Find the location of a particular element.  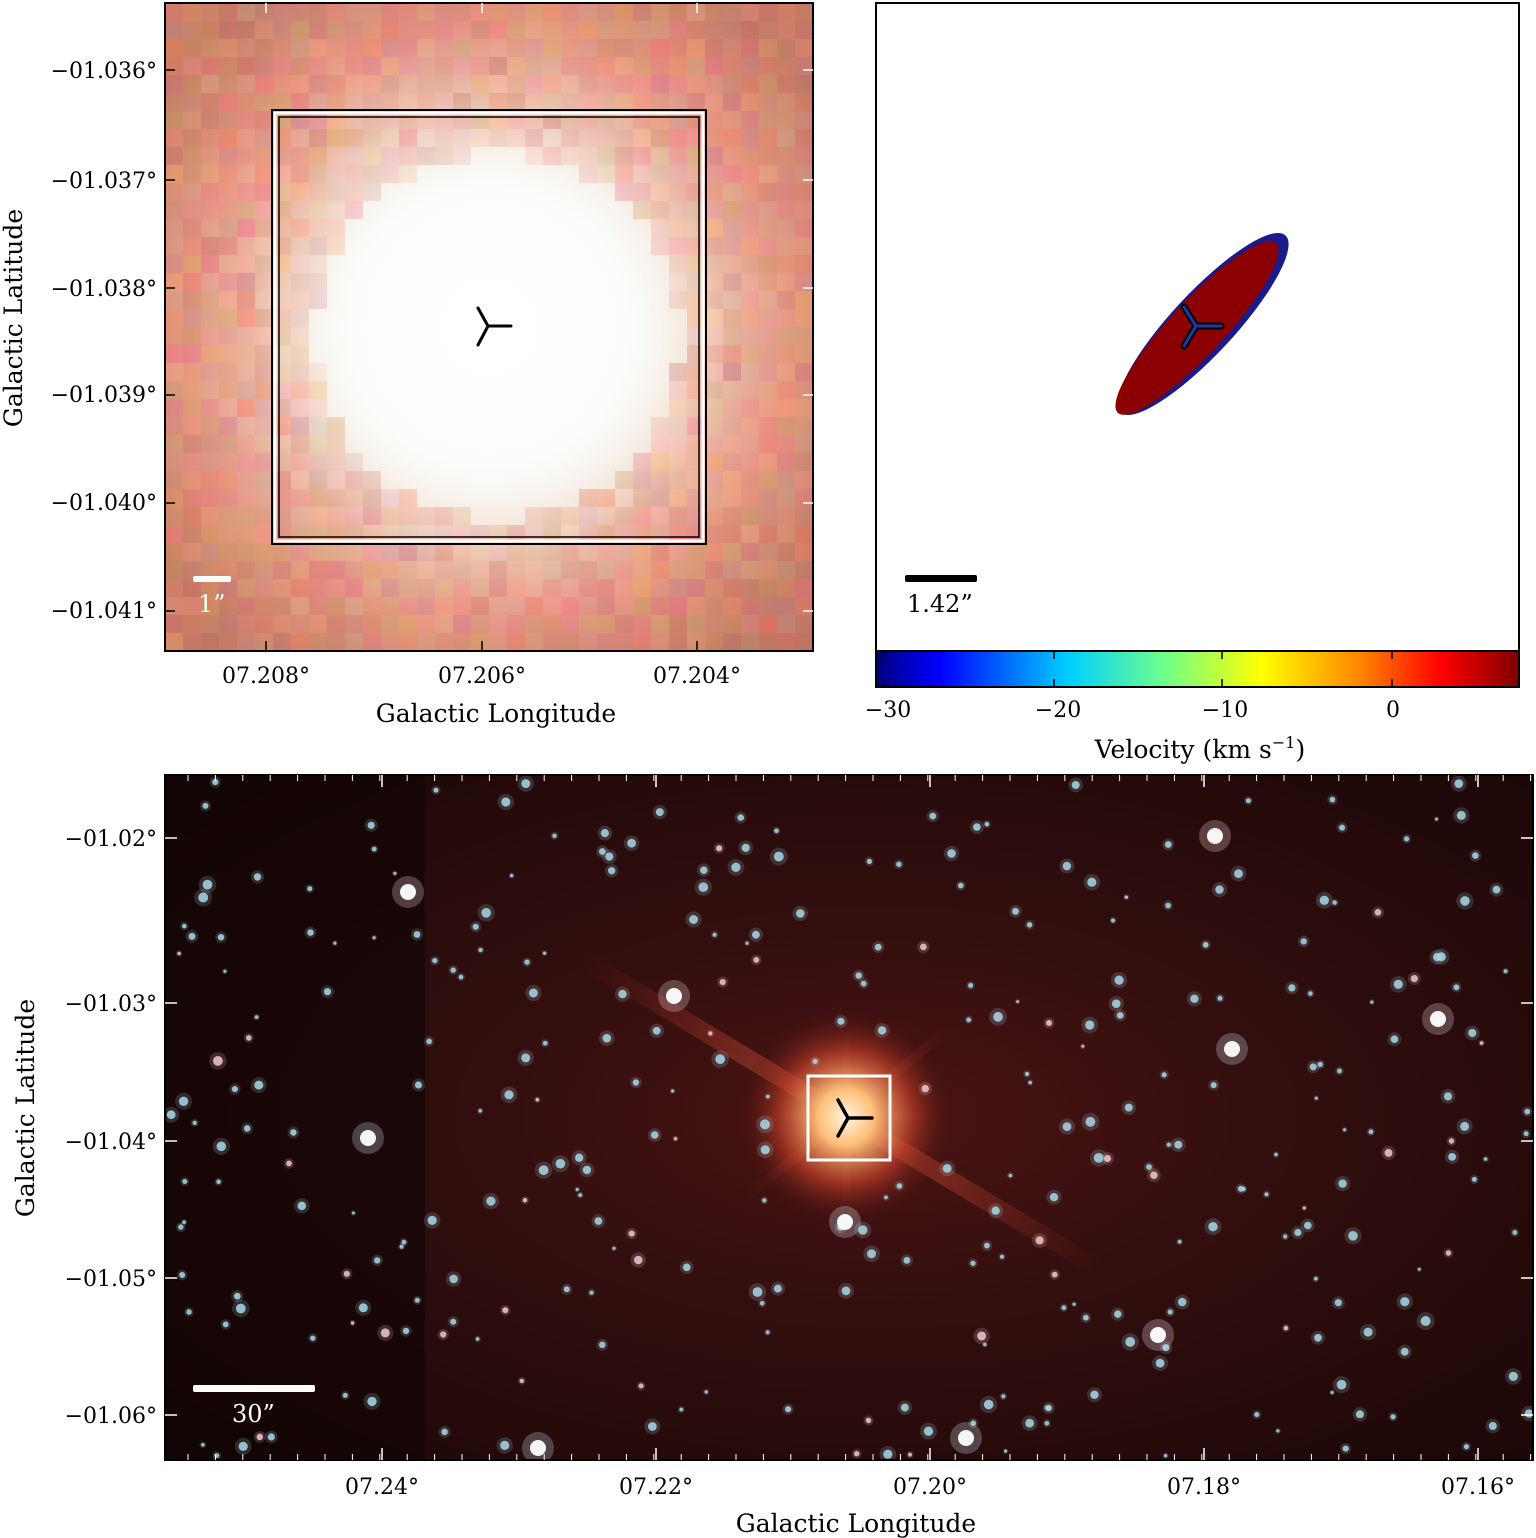

y-tick-label: −01.05° is located at coordinates (111, 1279).